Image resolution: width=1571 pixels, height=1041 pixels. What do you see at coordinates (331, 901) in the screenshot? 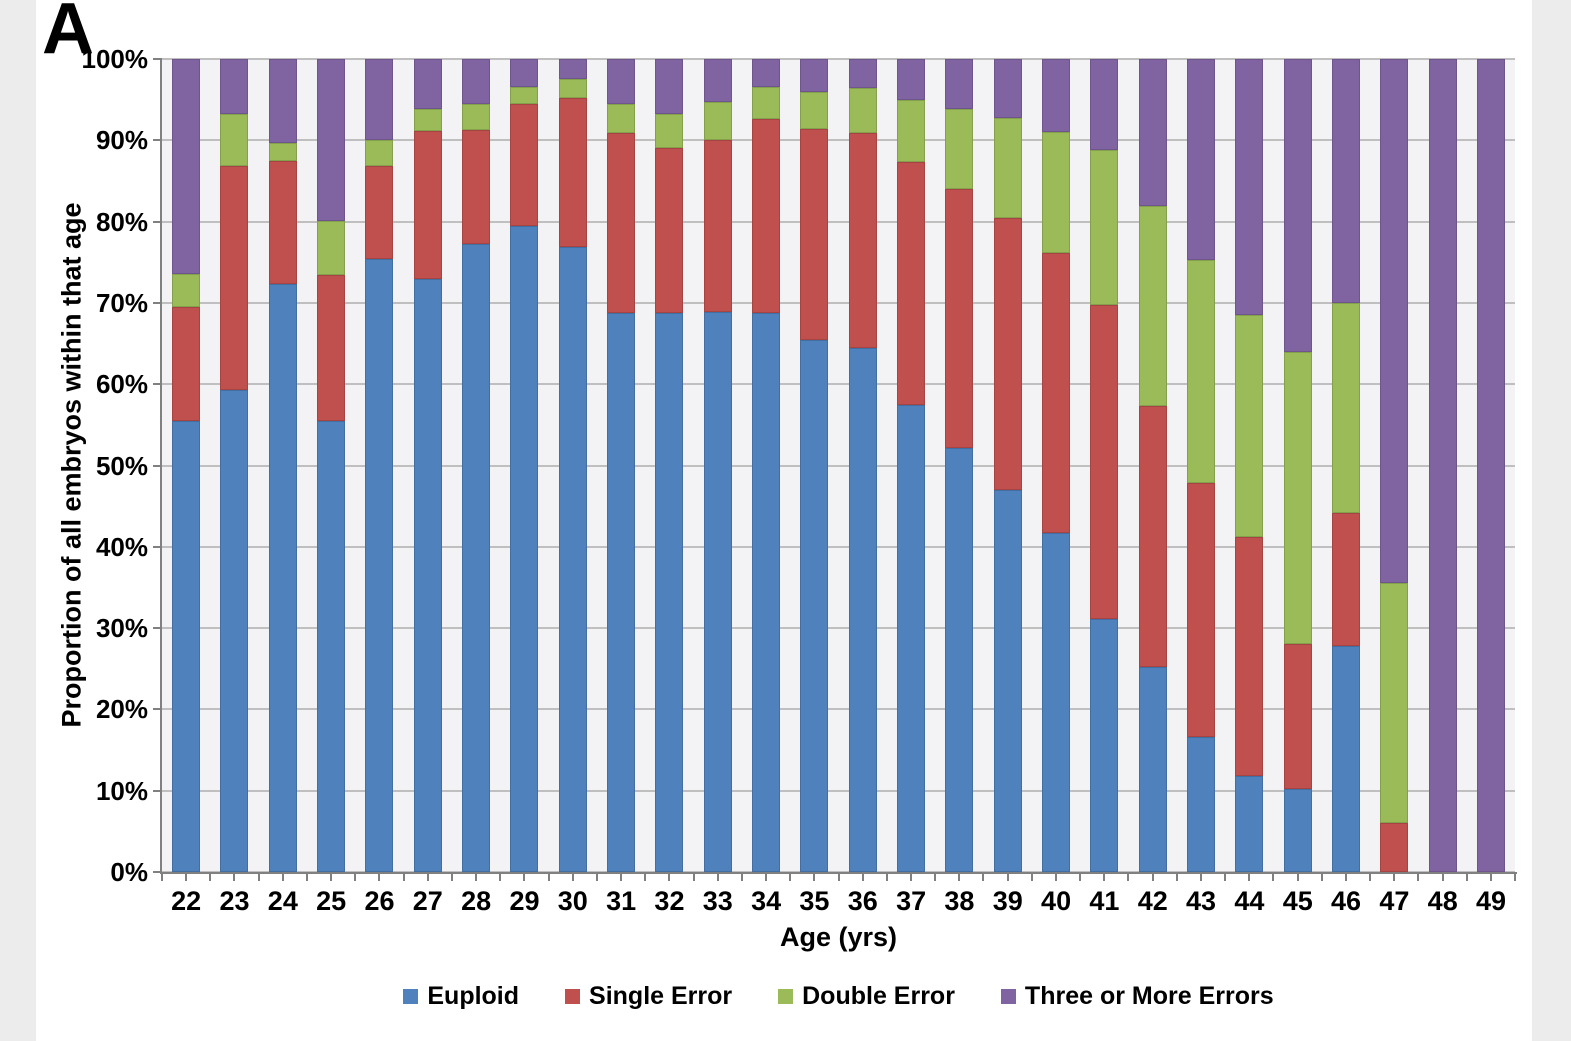
I see `x-tick-label: 25` at bounding box center [331, 901].